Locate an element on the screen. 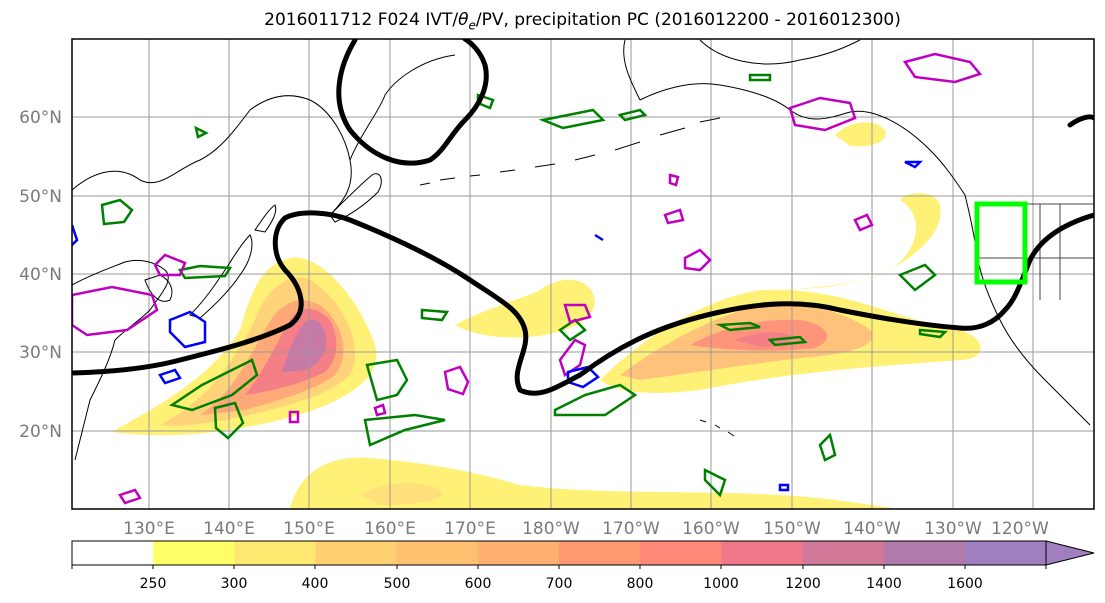 Image resolution: width=1105 pixels, height=603 pixels. lat-label: 50°N is located at coordinates (40, 197).